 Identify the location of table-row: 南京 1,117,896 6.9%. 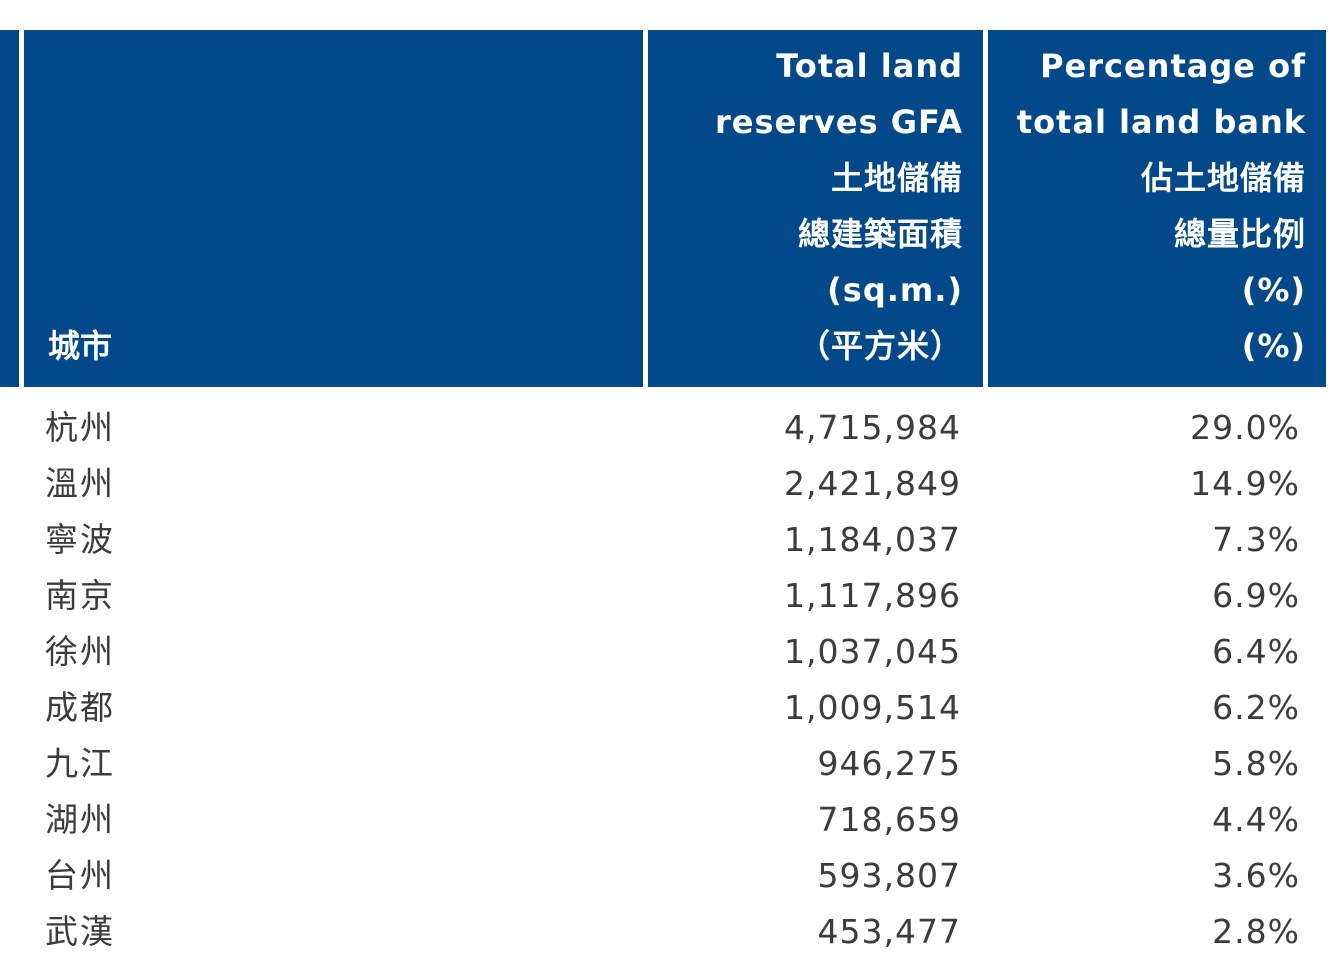
(667, 596).